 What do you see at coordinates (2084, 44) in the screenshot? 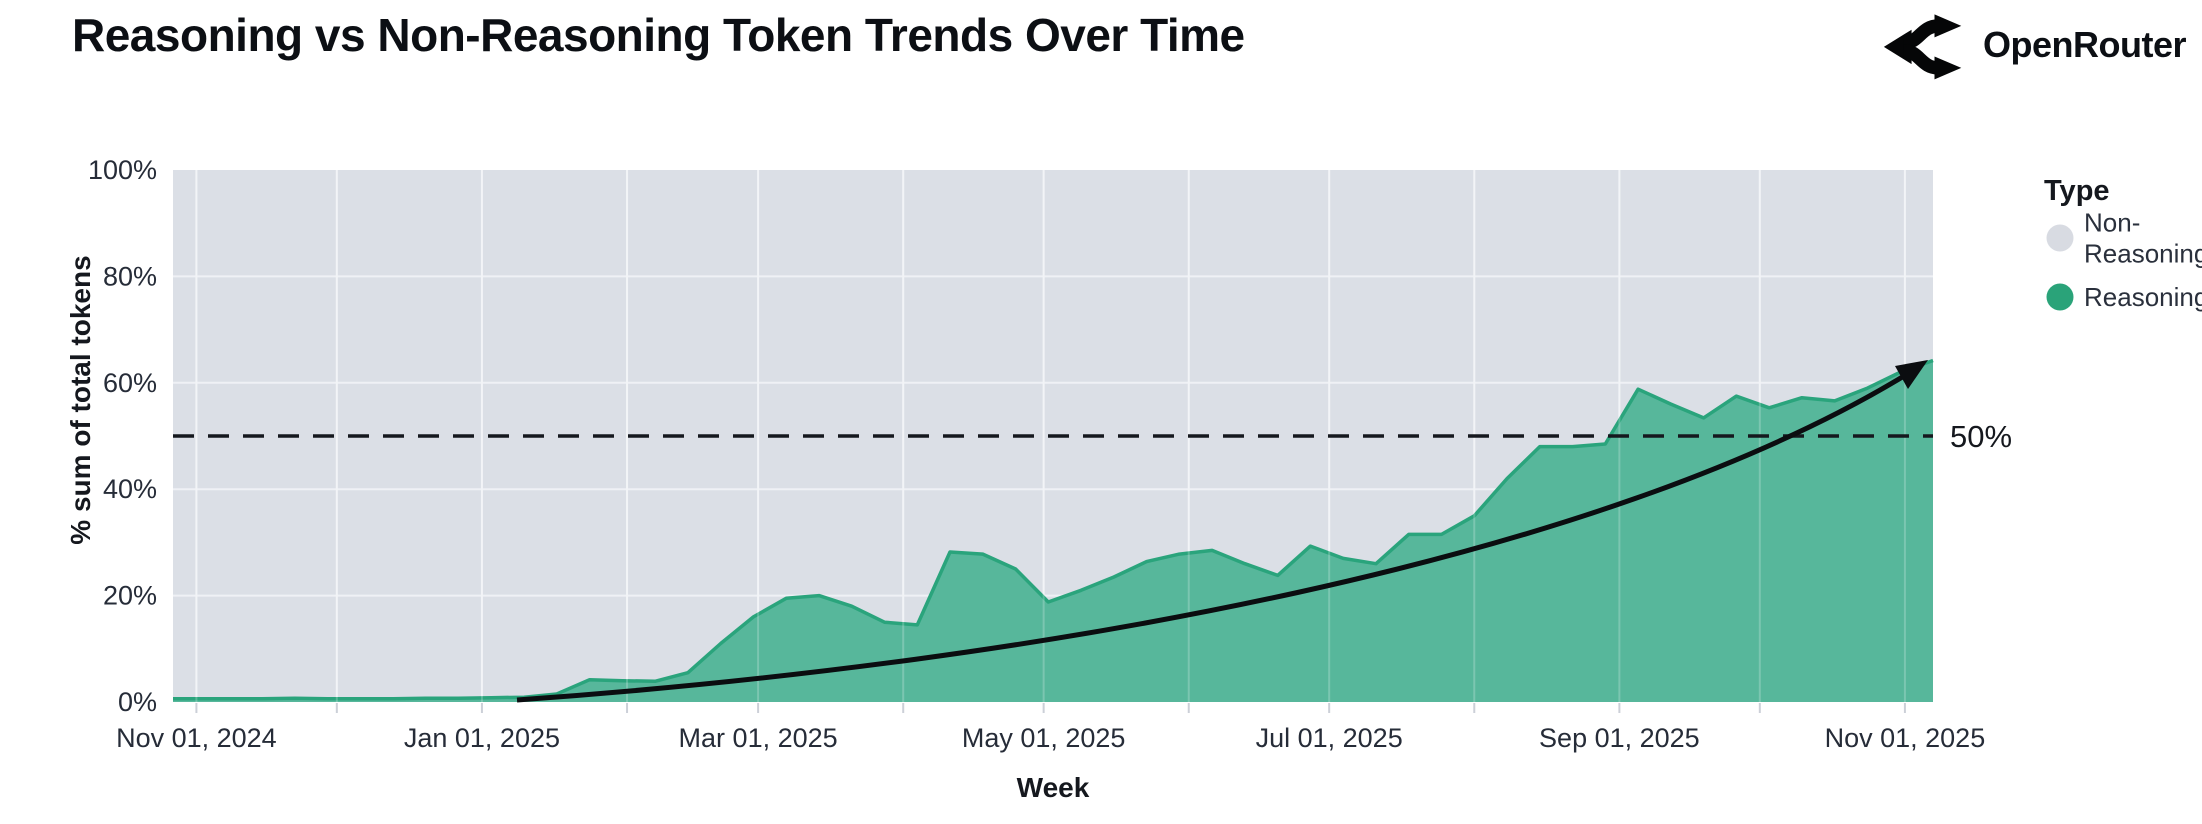
I see `brand-name: OpenRouter` at bounding box center [2084, 44].